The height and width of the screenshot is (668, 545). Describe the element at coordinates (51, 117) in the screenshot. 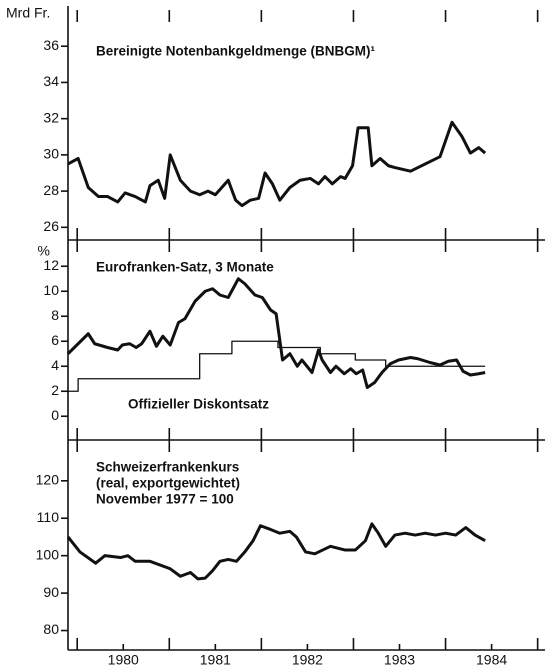

I see `y-tick-label: 32` at that location.